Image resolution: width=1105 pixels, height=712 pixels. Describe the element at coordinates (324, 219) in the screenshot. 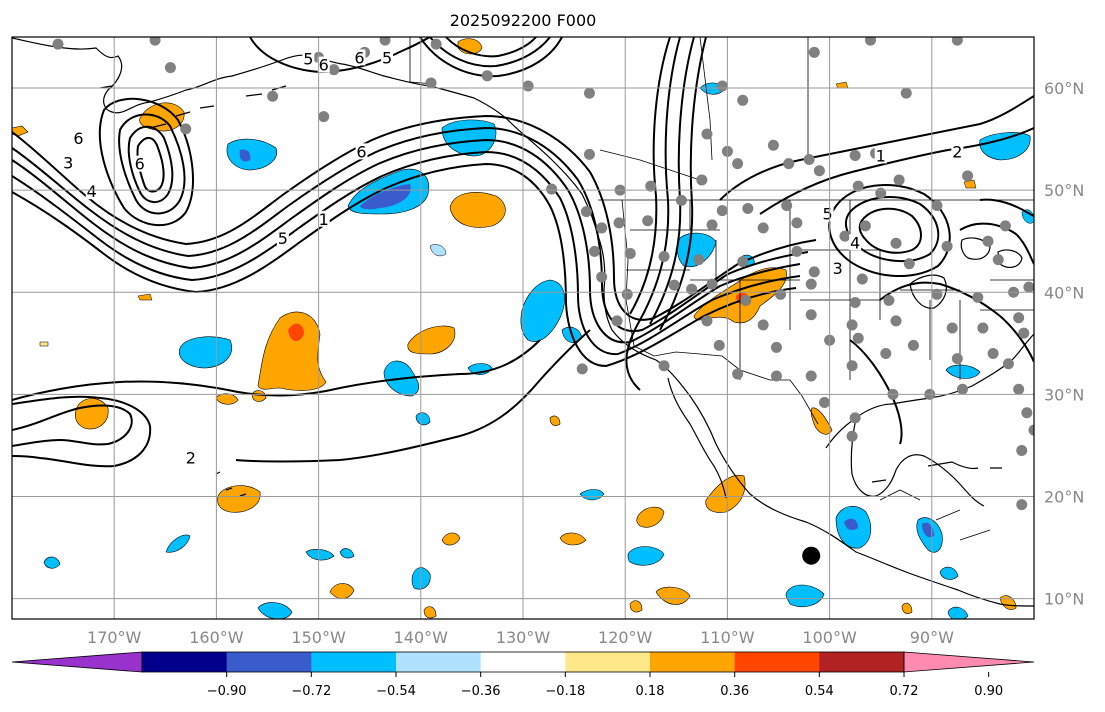

I see `contour-label: 1` at that location.